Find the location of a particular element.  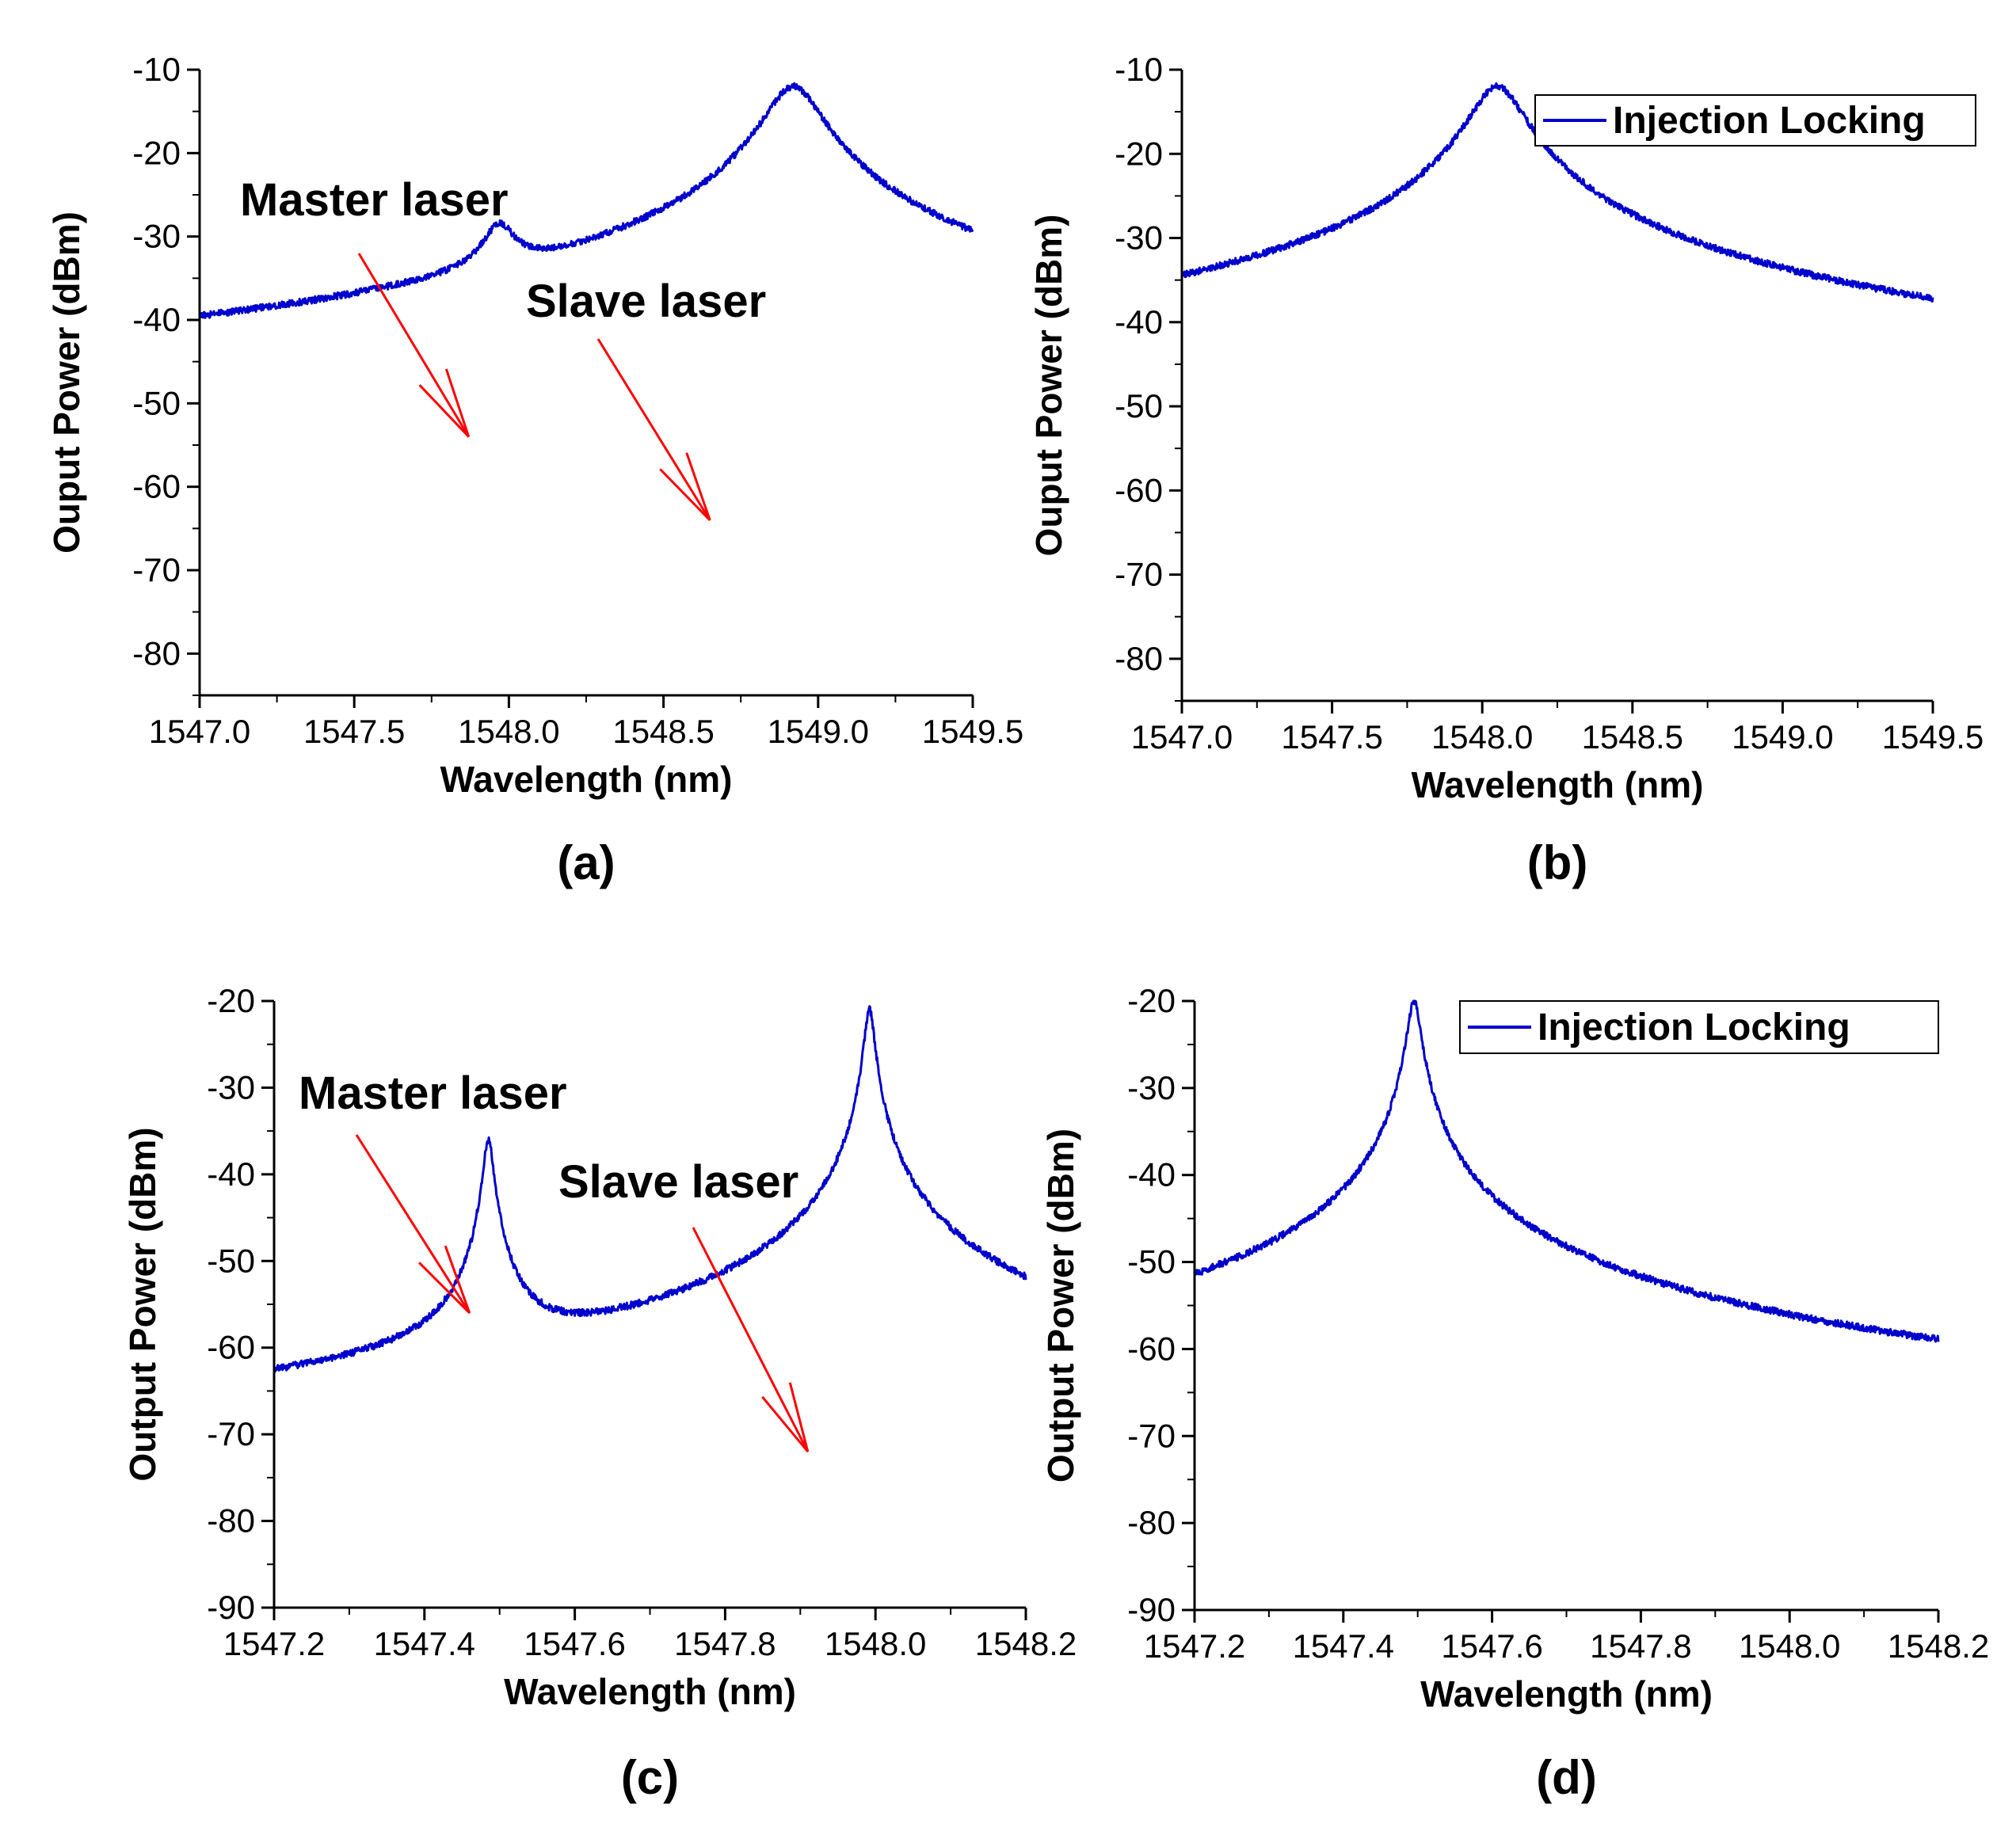

panel-label: (c) is located at coordinates (650, 1777).